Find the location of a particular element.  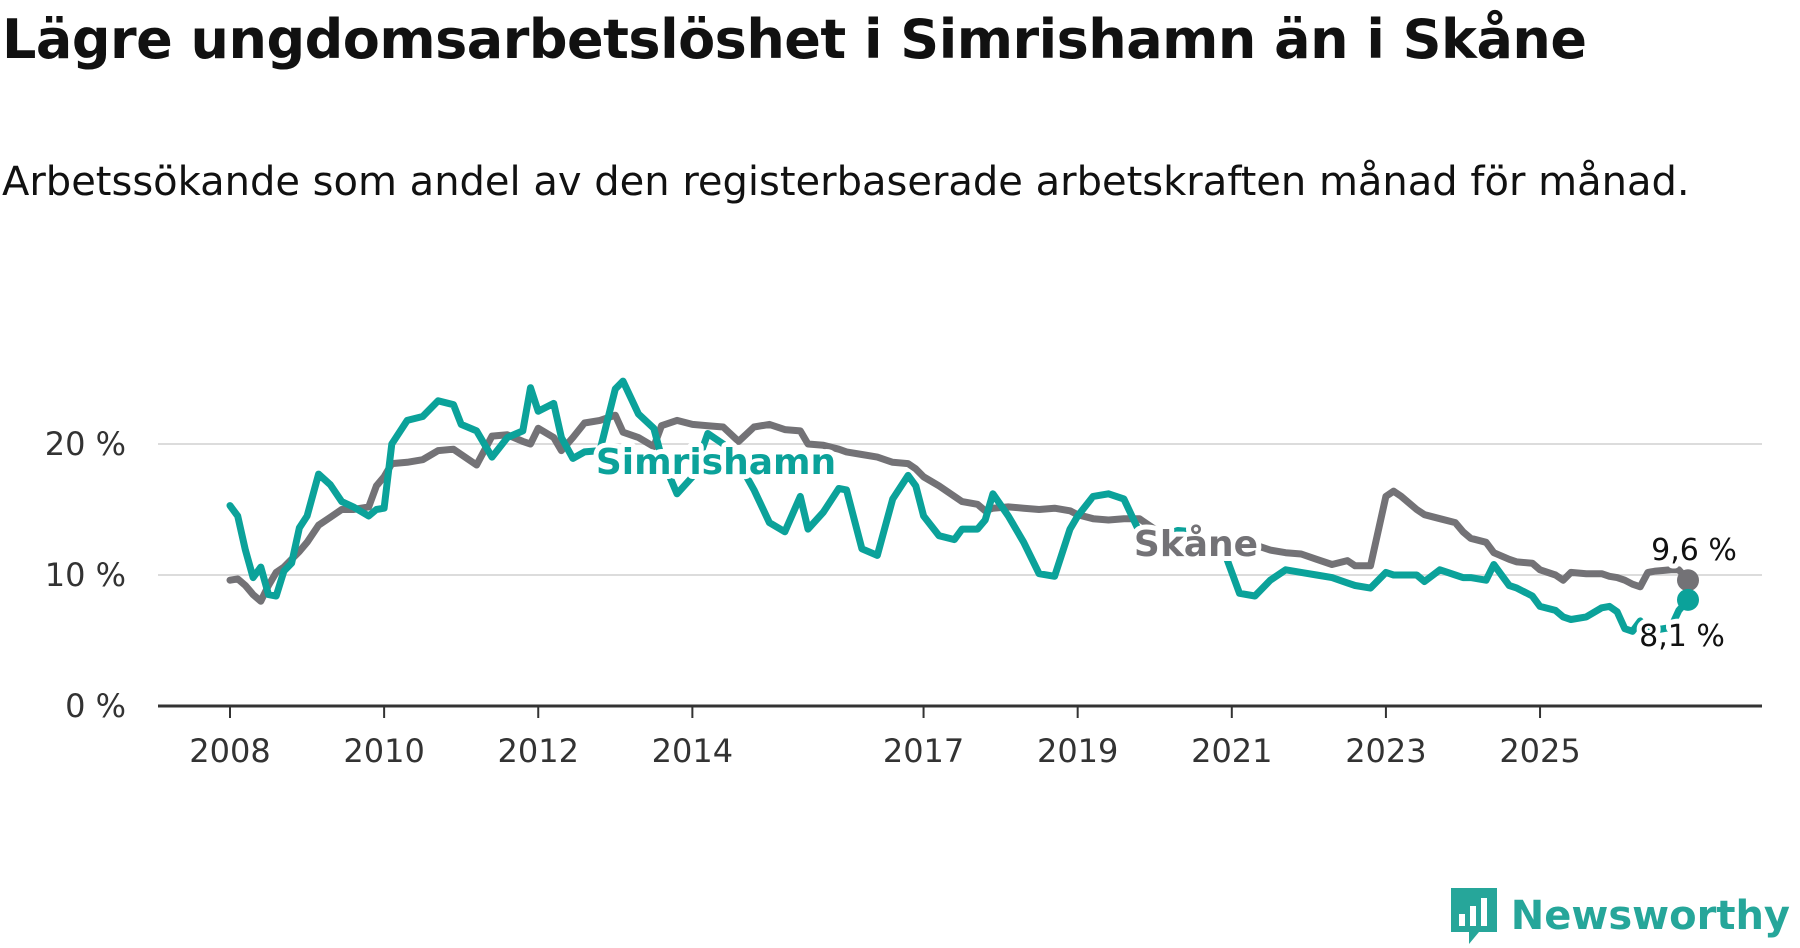

y-tick-label: 10 % is located at coordinates (85, 575).